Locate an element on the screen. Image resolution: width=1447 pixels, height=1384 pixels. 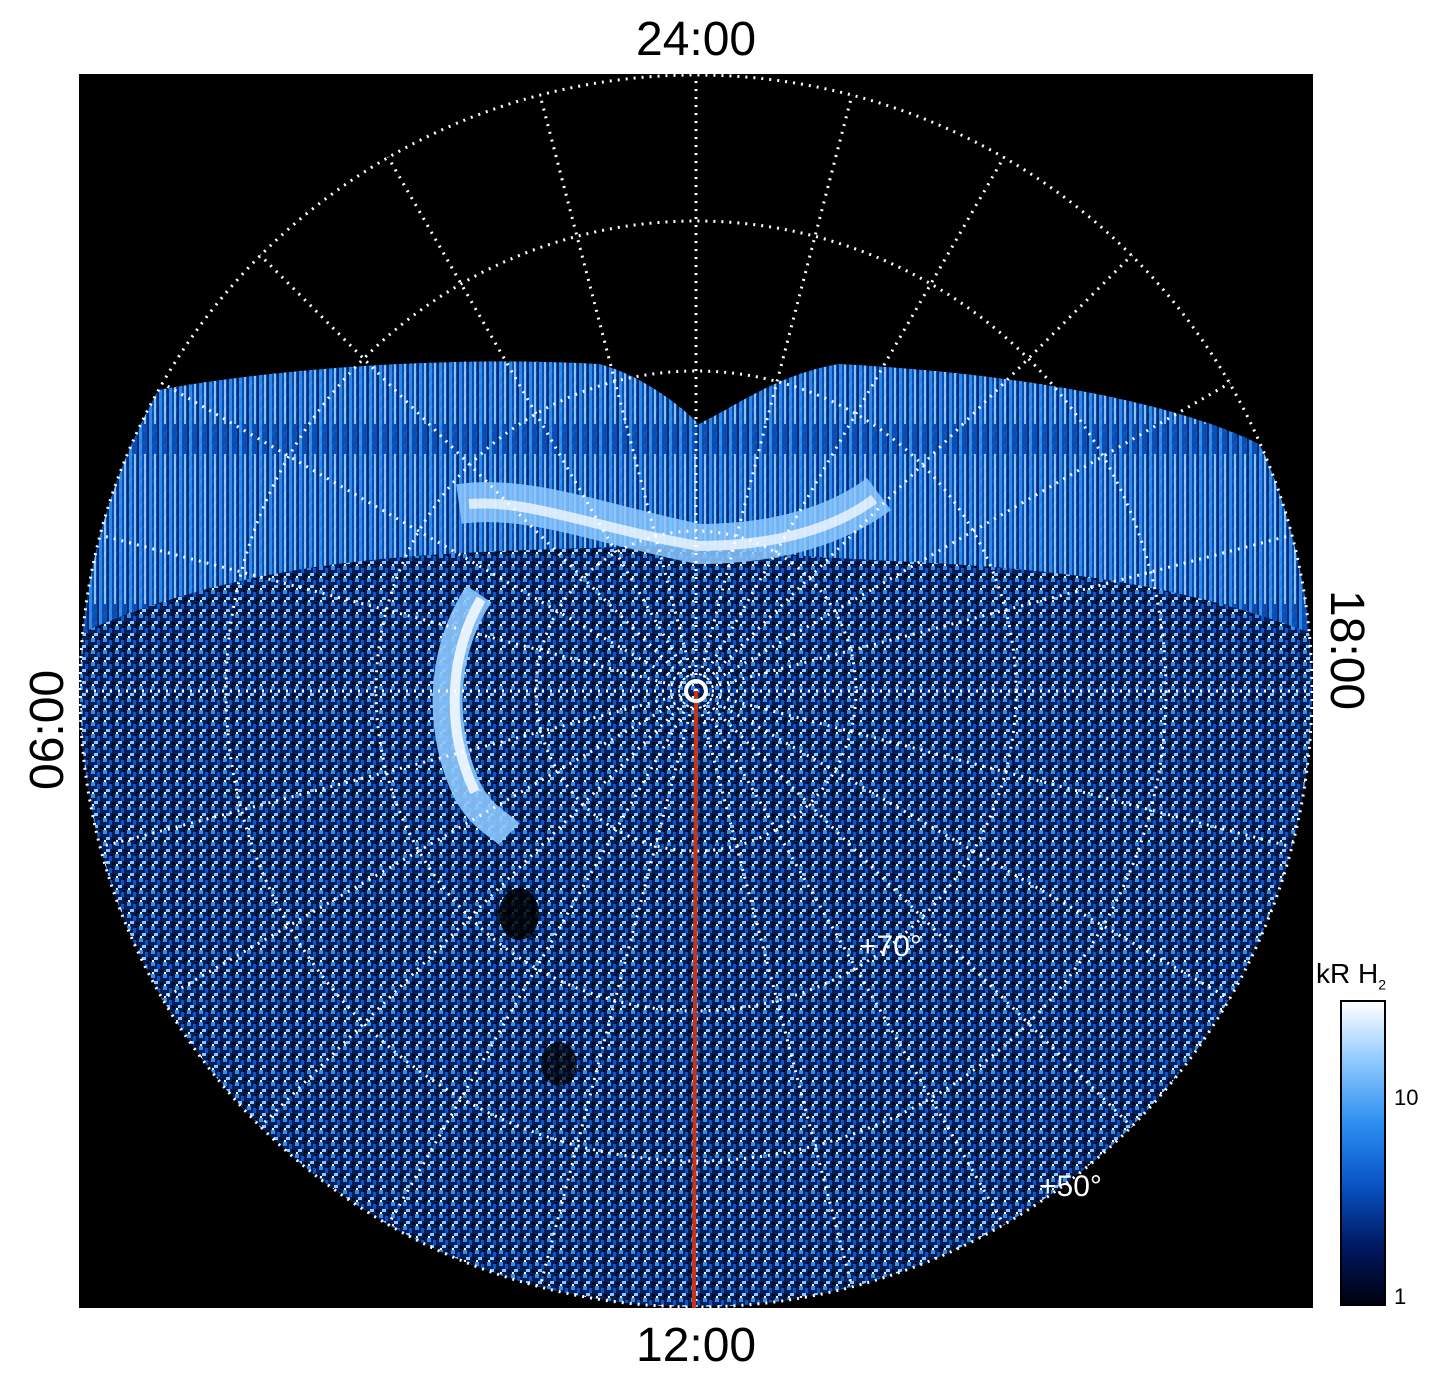
local-time-label-right: 18:00 is located at coordinates (1346, 650).